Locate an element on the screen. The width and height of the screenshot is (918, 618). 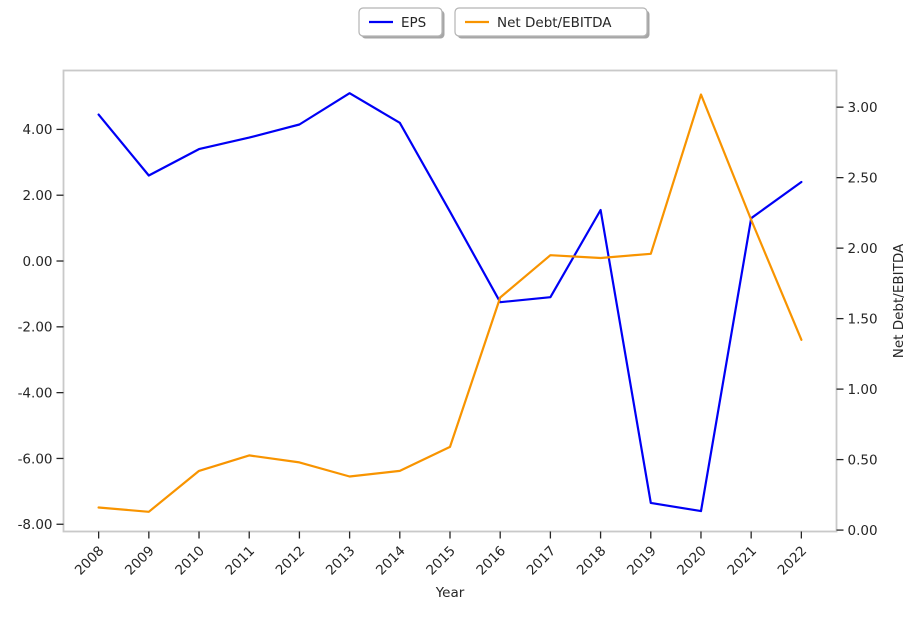
x-tick-label: 2013 is located at coordinates (341, 561).